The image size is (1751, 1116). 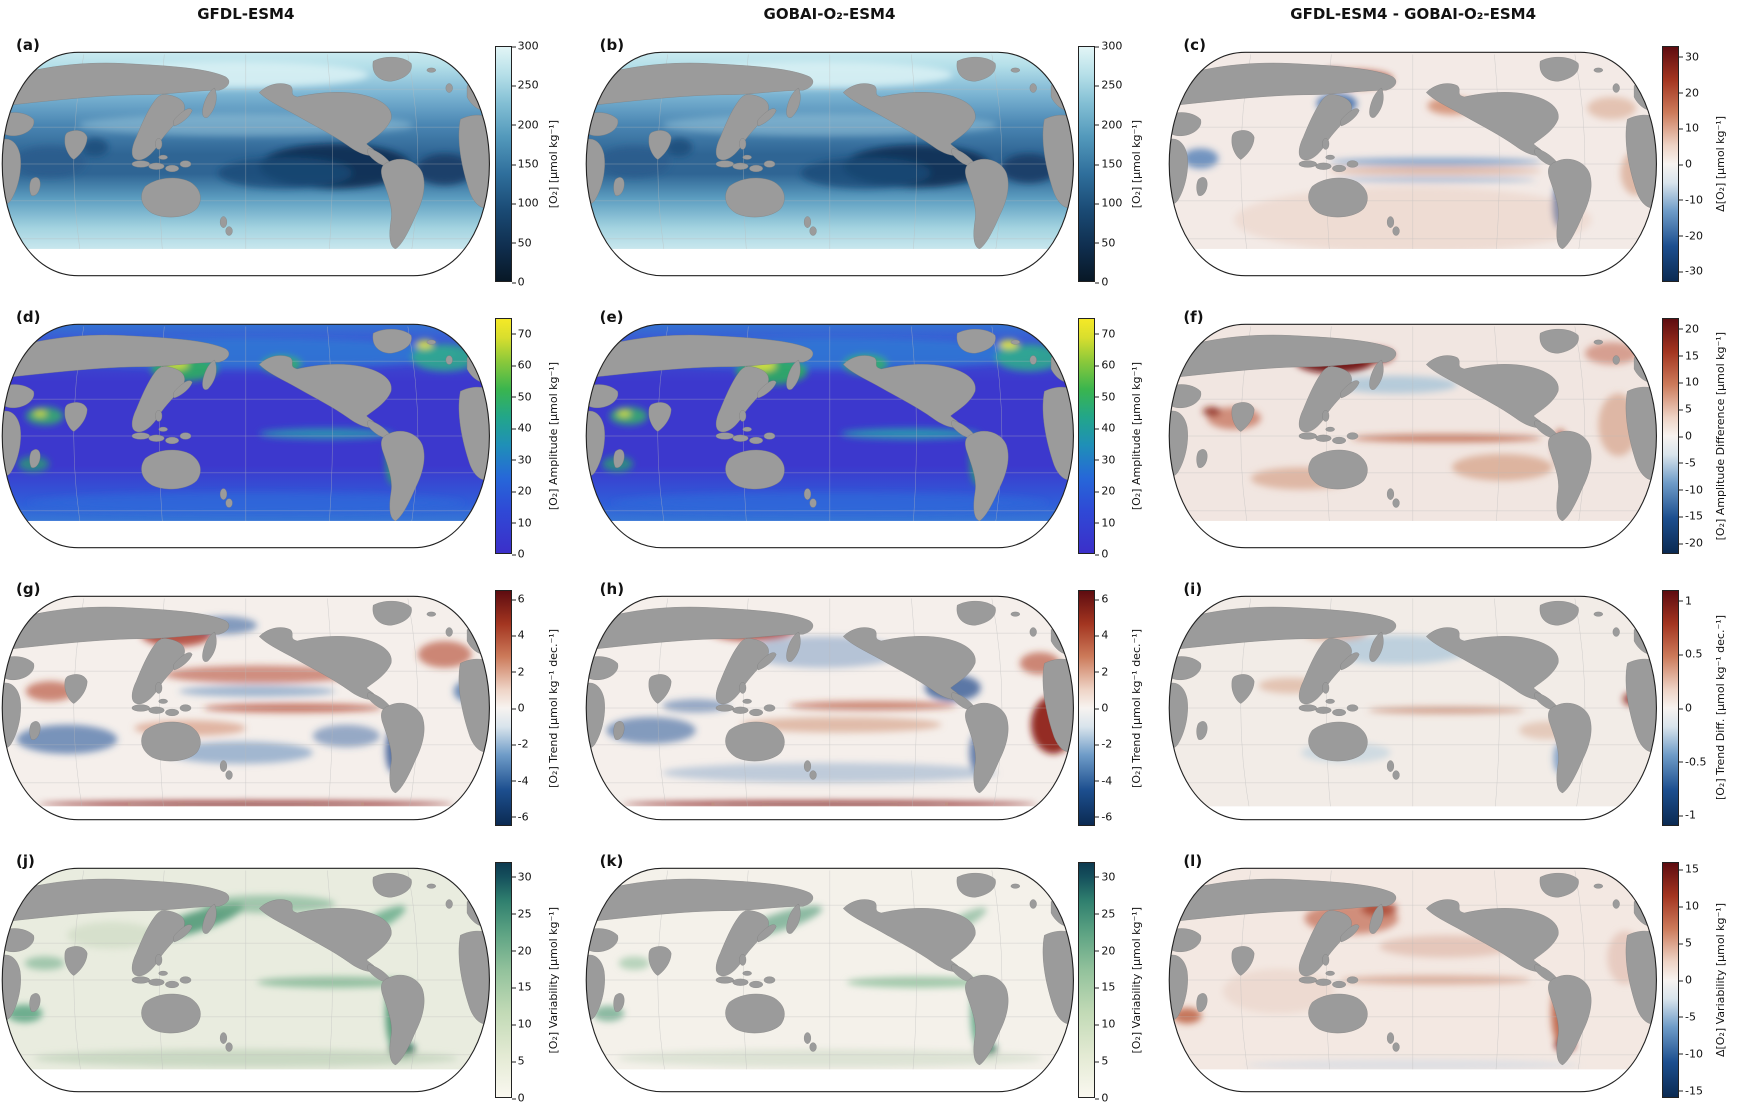 What do you see at coordinates (245, 164) in the screenshot?
I see `world-map-o2-gfdl` at bounding box center [245, 164].